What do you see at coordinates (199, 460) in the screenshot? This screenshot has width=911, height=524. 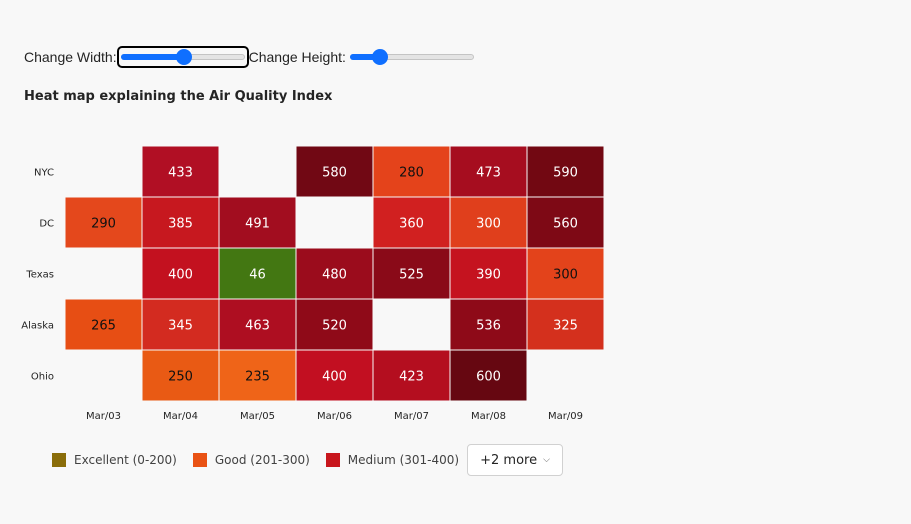 I see `legend-swatch-good` at bounding box center [199, 460].